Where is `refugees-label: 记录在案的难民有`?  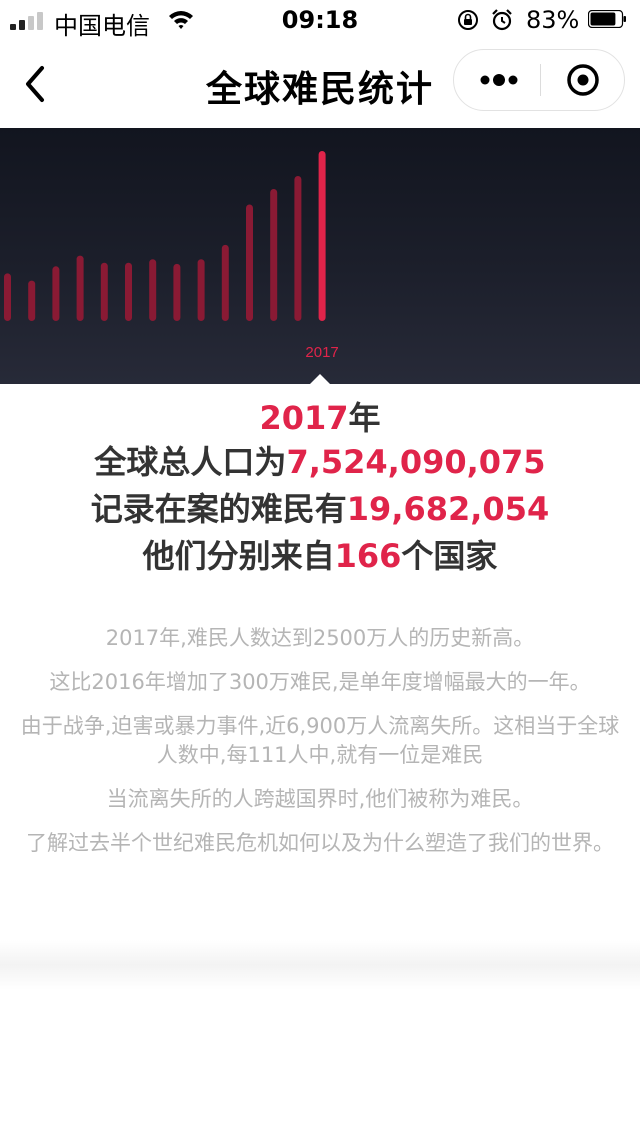 refugees-label: 记录在案的难民有 is located at coordinates (218, 509).